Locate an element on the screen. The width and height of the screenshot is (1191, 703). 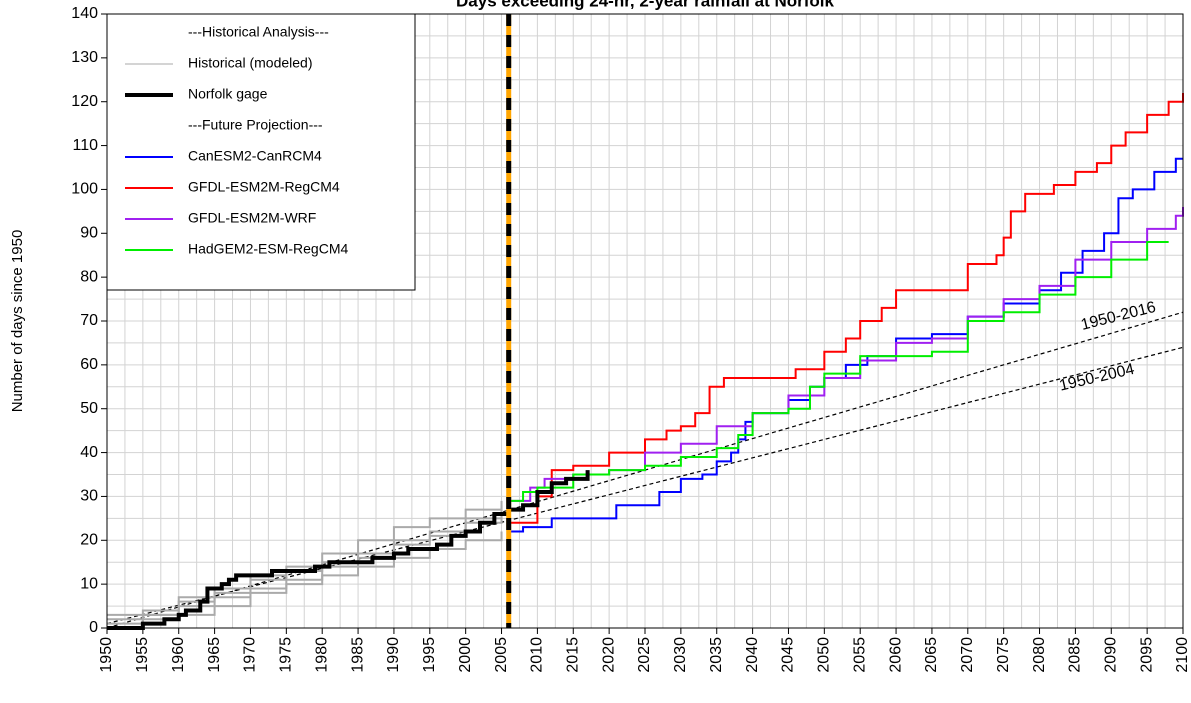
y-tick-label: 130 is located at coordinates (84, 57).